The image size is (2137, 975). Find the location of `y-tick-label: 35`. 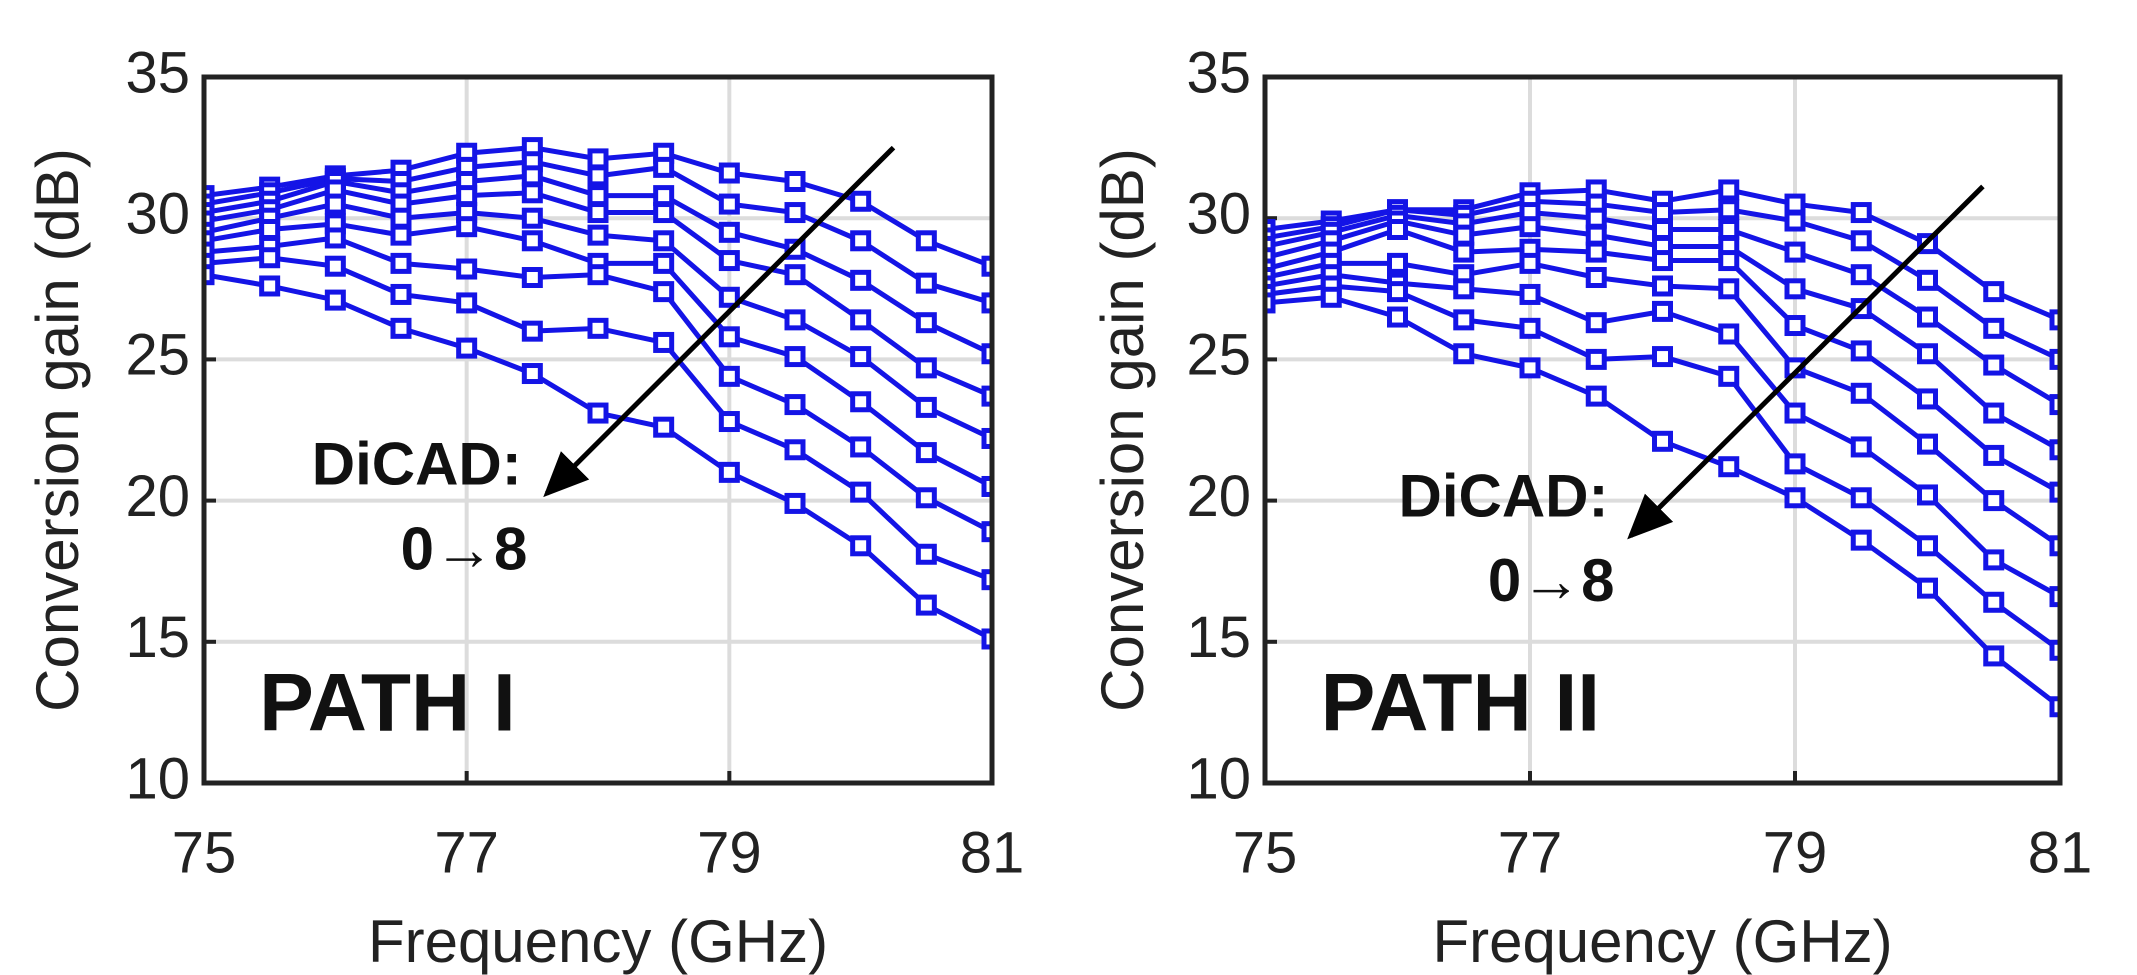

y-tick-label: 35 is located at coordinates (1218, 72).